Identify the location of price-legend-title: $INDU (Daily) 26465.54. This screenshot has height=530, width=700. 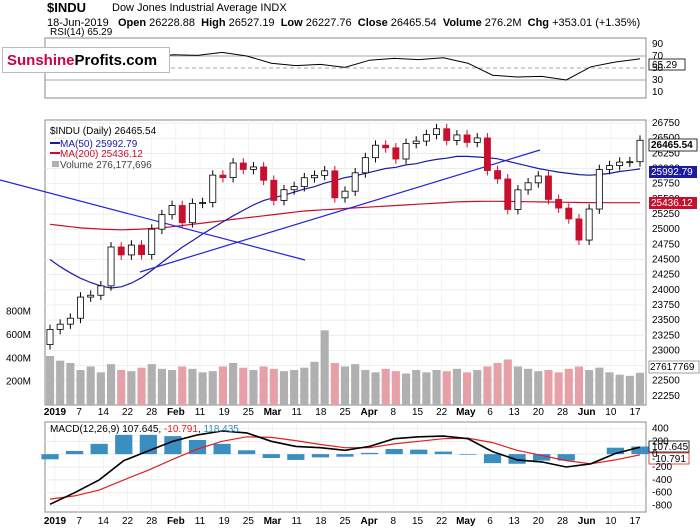
(103, 131).